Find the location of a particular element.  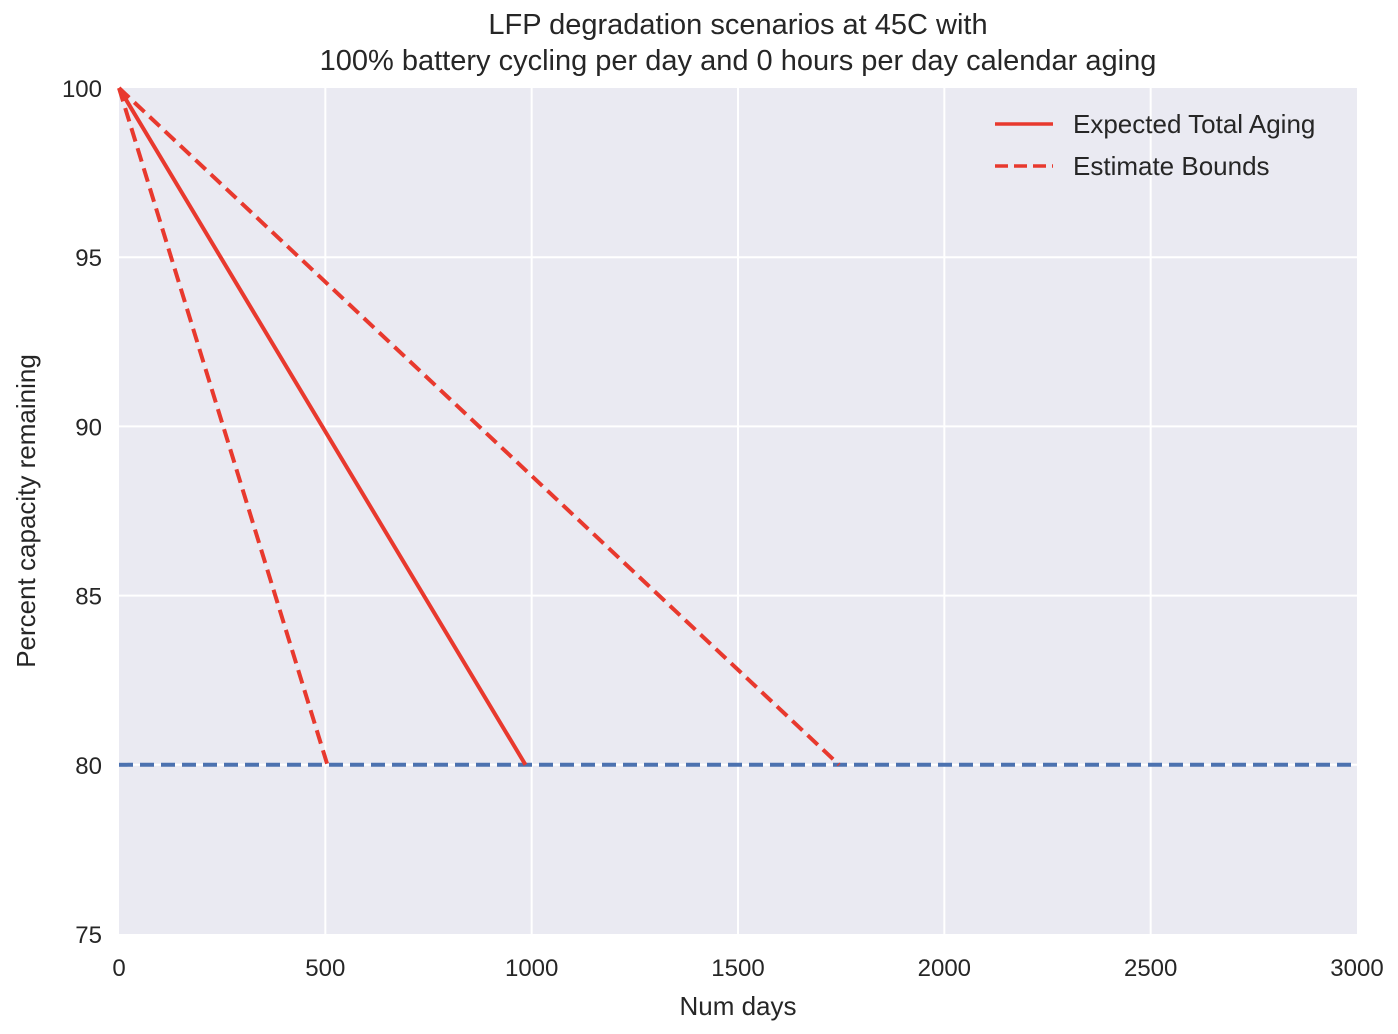

x-tick-labels: 0 500 1000 1500 2000 2500 3000 is located at coordinates (747, 968).